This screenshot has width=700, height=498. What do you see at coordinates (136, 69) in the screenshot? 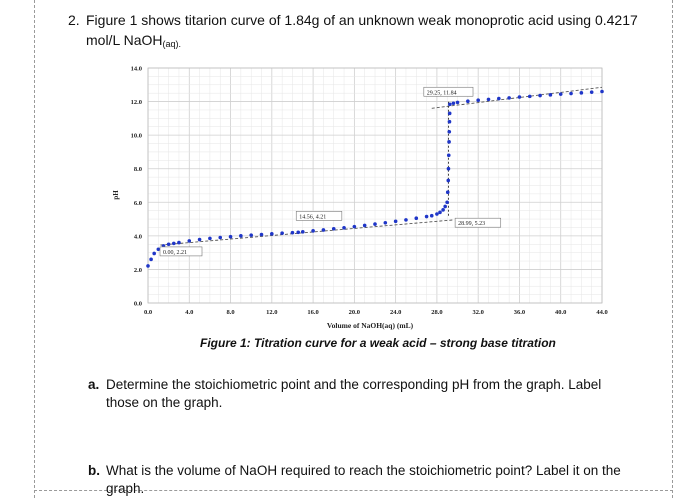
I see `y-tick-label: 14.0` at bounding box center [136, 69].